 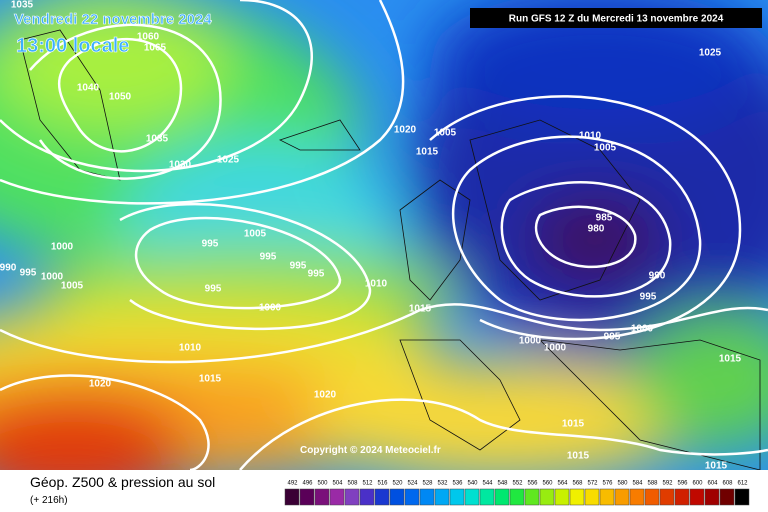 What do you see at coordinates (487, 484) in the screenshot?
I see `scale-label: 544` at bounding box center [487, 484].